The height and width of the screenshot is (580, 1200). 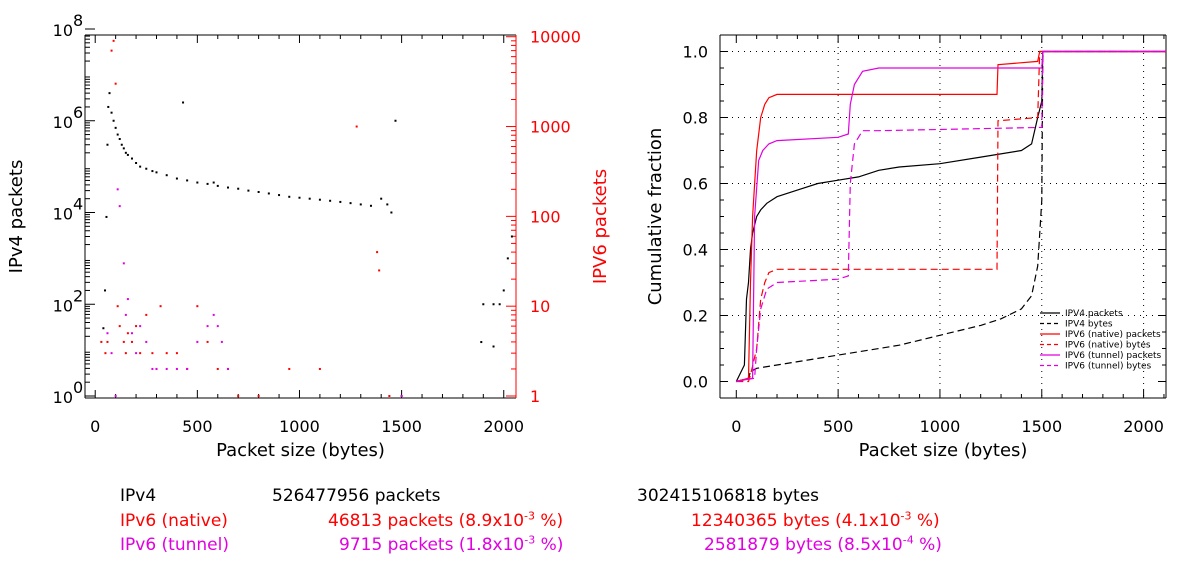 What do you see at coordinates (695, 382) in the screenshot?
I see `y-tick-label: 0.0` at bounding box center [695, 382].